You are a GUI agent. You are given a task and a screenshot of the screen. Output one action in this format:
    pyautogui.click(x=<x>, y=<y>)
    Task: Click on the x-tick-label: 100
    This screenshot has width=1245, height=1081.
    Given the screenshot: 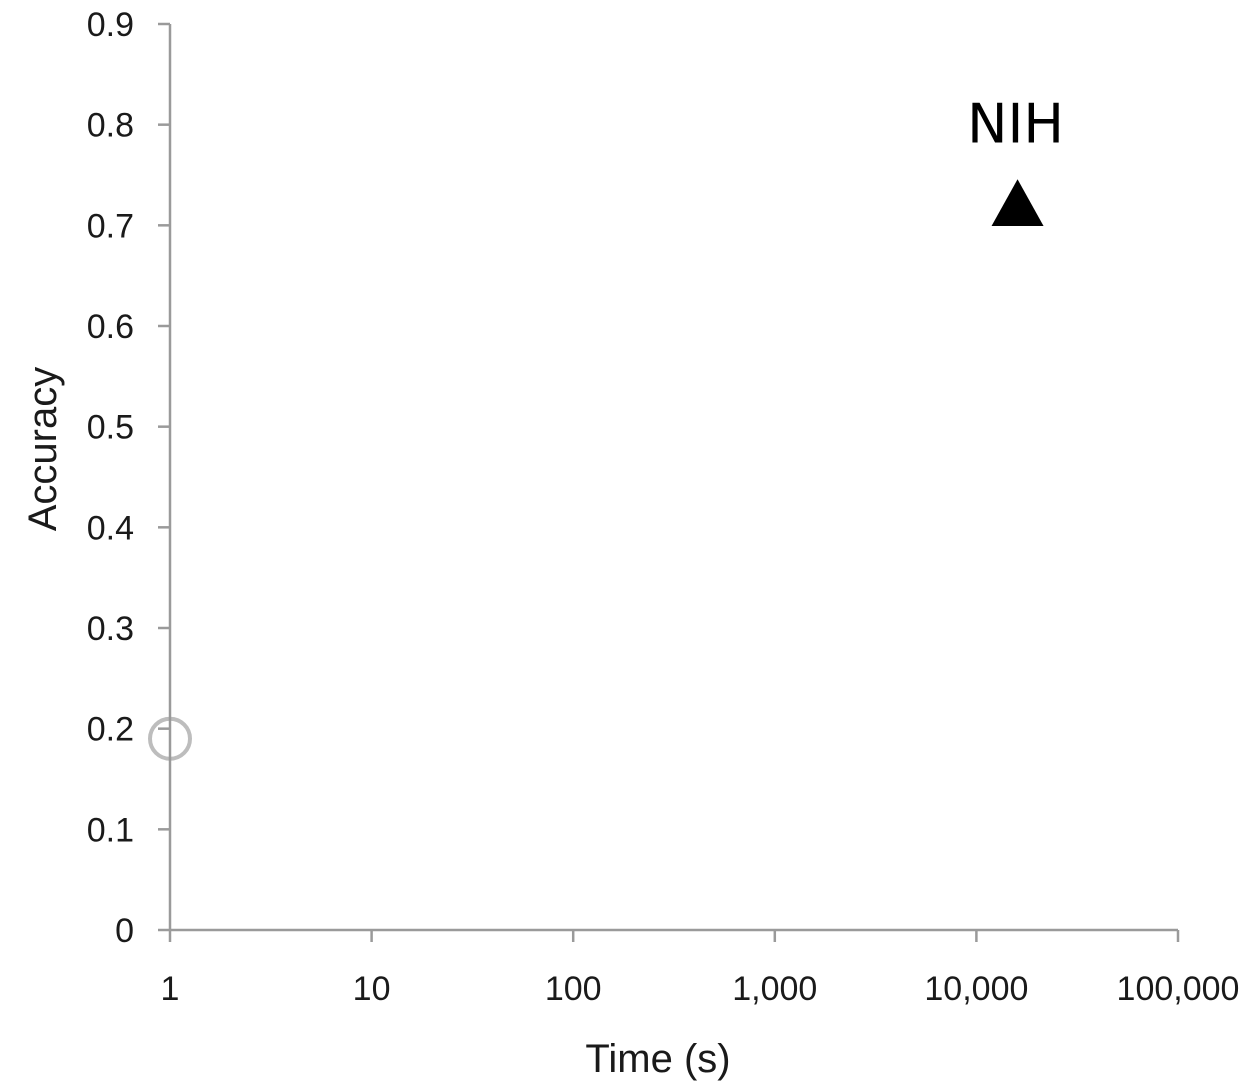 What is the action you would take?
    pyautogui.click(x=573, y=989)
    